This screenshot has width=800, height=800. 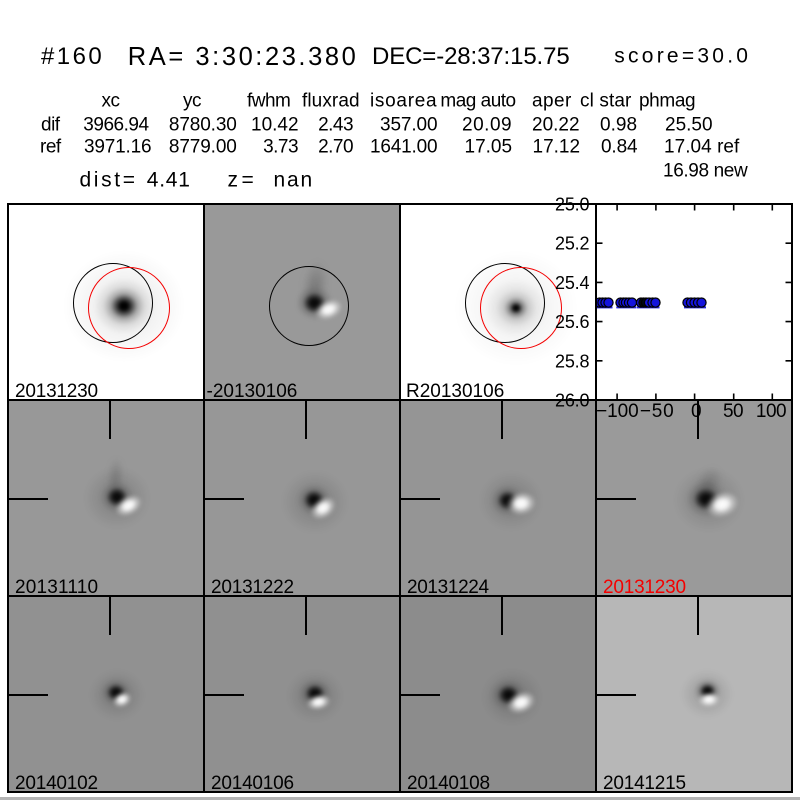 I want to click on svg-text: −50, so click(x=657, y=411).